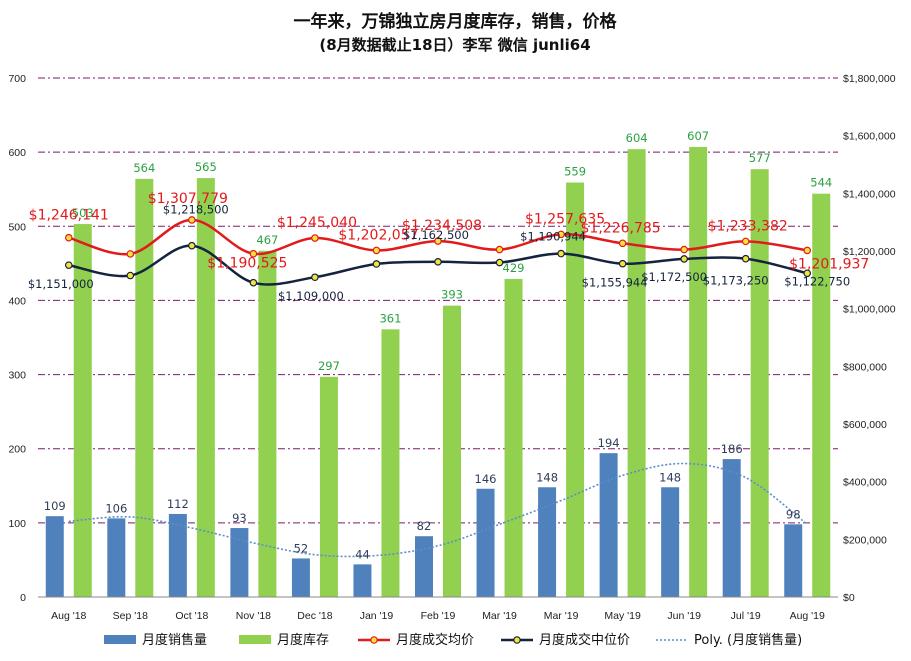 This screenshot has height=661, width=911. I want to click on avg-price-label: $1,257,635, so click(565, 219).